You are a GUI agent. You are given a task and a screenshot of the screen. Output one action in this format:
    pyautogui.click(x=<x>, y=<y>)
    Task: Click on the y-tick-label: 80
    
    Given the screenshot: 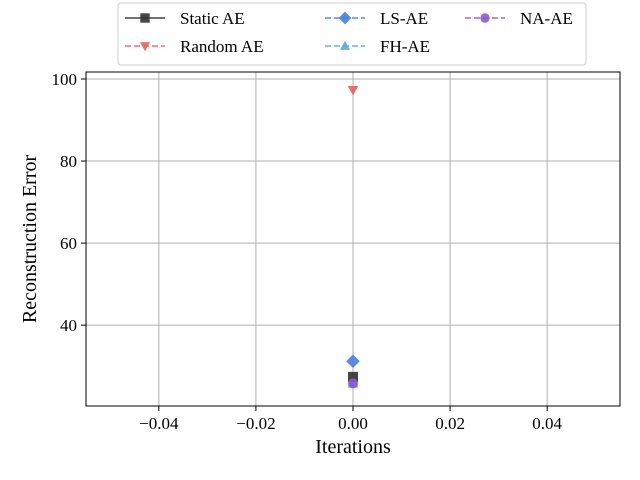 What is the action you would take?
    pyautogui.click(x=68, y=161)
    